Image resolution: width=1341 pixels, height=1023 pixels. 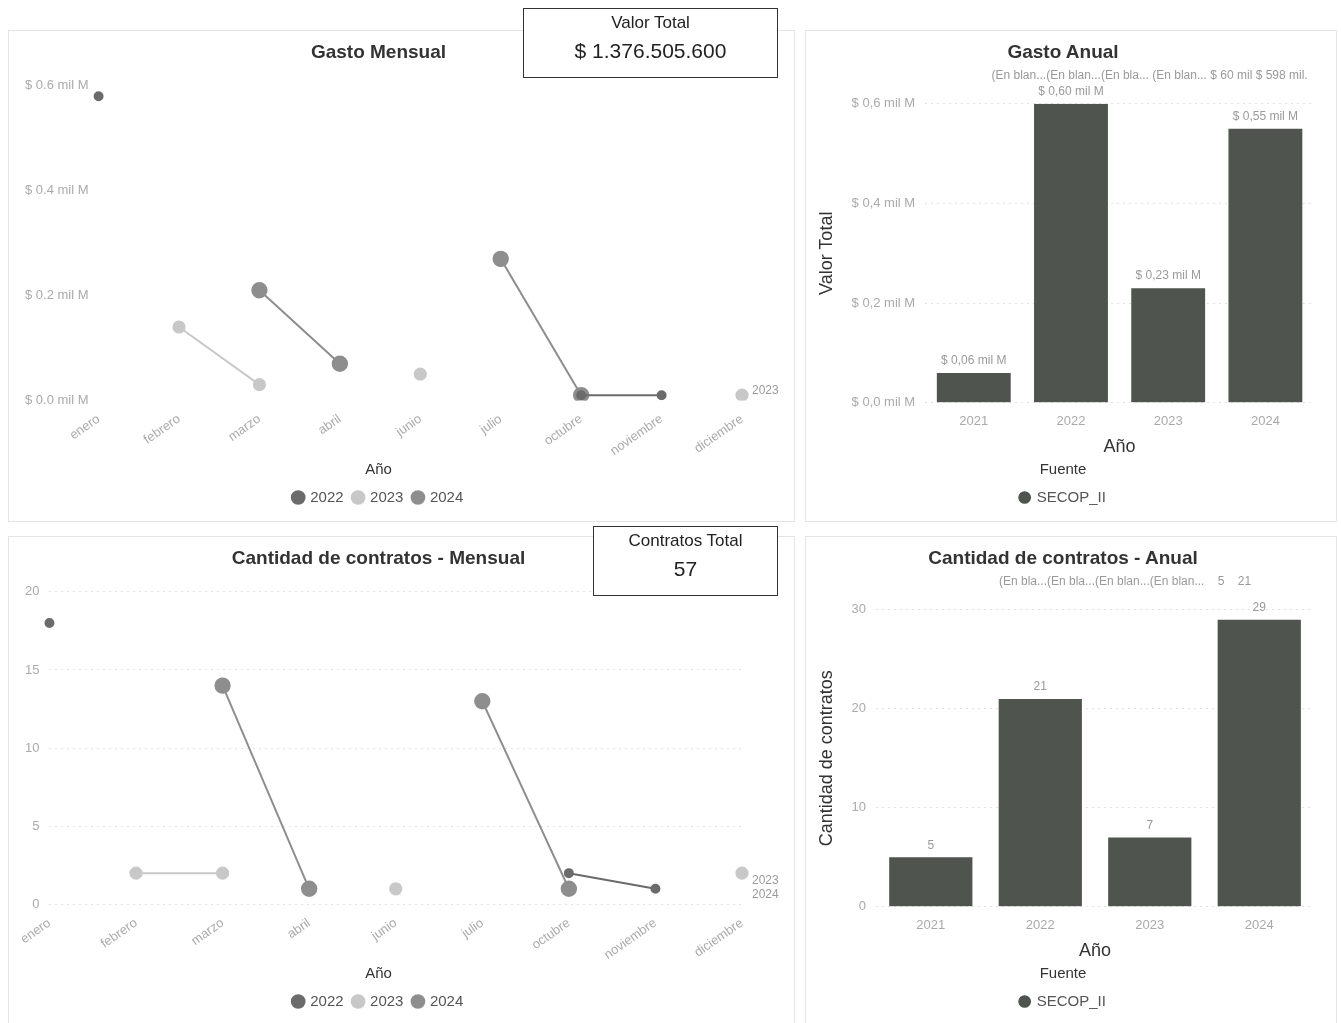 What do you see at coordinates (56, 399) in the screenshot?
I see `y-tick-label: $ 0.0 mil M` at bounding box center [56, 399].